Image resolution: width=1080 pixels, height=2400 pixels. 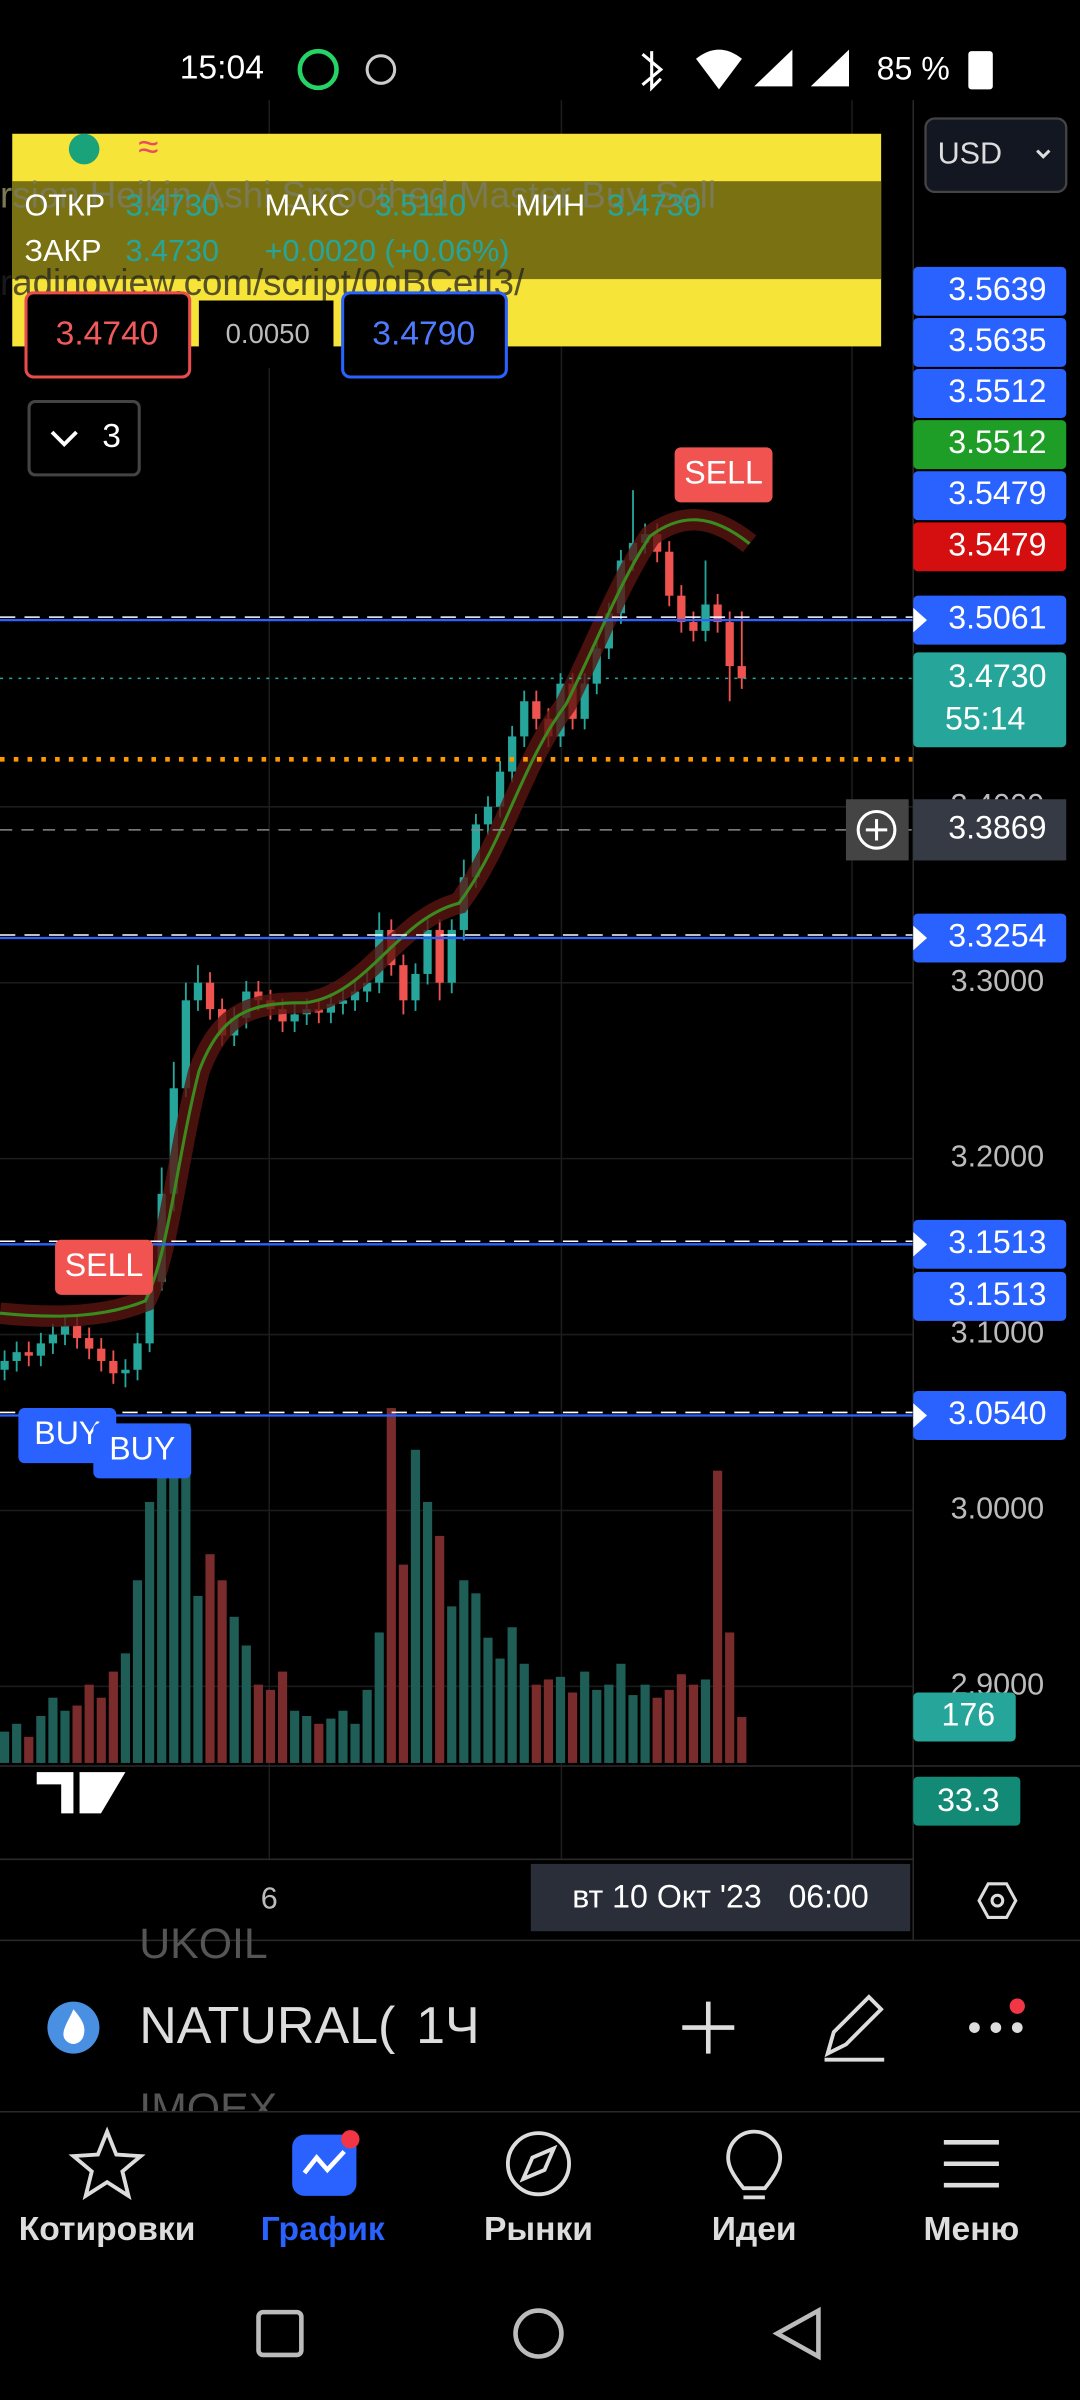 What do you see at coordinates (708, 2027) in the screenshot?
I see `add-button` at bounding box center [708, 2027].